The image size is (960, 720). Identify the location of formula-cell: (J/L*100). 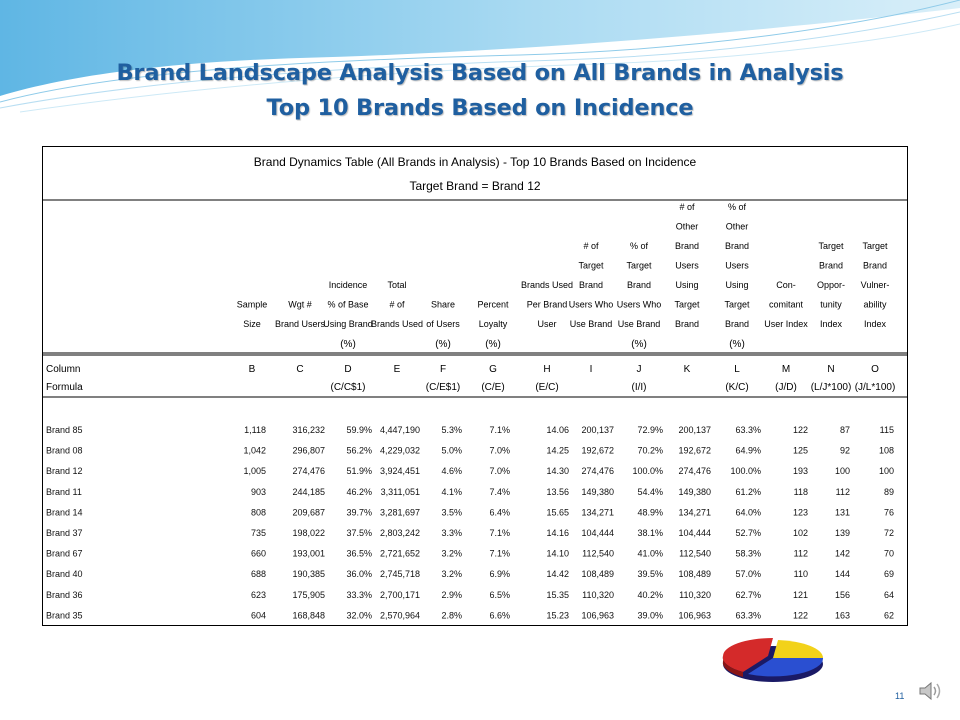
(875, 387).